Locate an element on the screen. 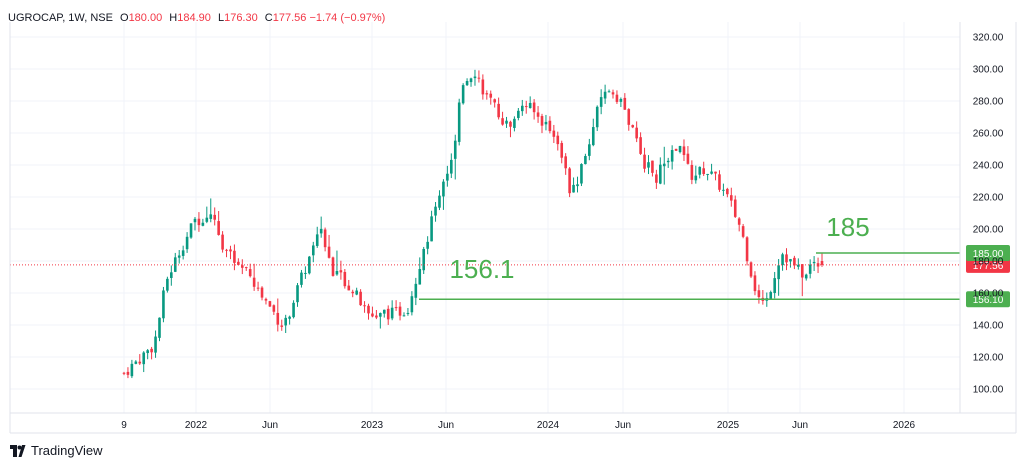 The height and width of the screenshot is (466, 1024). y-tick-label: 300.00 is located at coordinates (988, 70).